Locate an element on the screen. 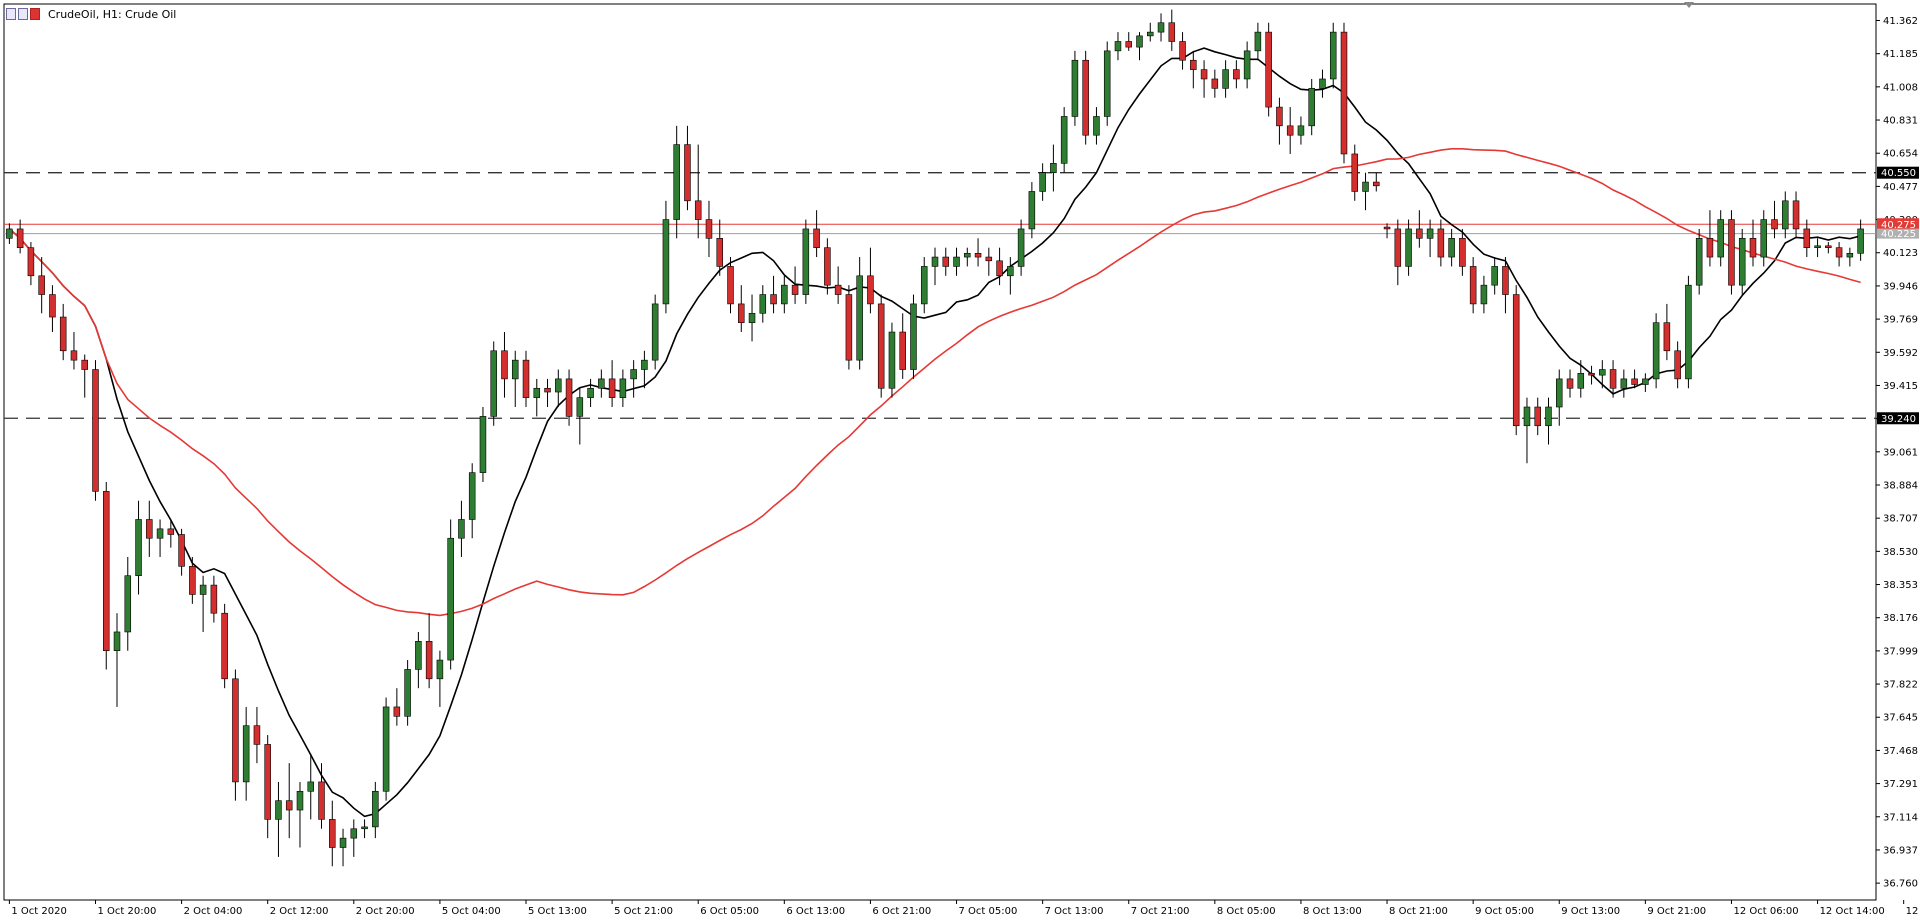 This screenshot has width=1920, height=921. chevron-down-icon is located at coordinates (1689, 5).